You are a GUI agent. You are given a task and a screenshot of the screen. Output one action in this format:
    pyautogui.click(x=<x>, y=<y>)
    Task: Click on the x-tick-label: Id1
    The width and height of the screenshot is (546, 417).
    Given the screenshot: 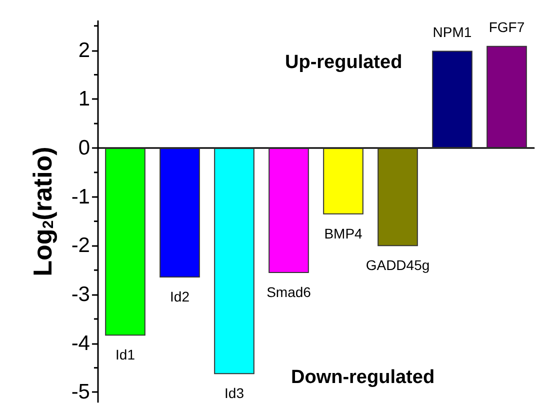 What is the action you would take?
    pyautogui.click(x=126, y=354)
    